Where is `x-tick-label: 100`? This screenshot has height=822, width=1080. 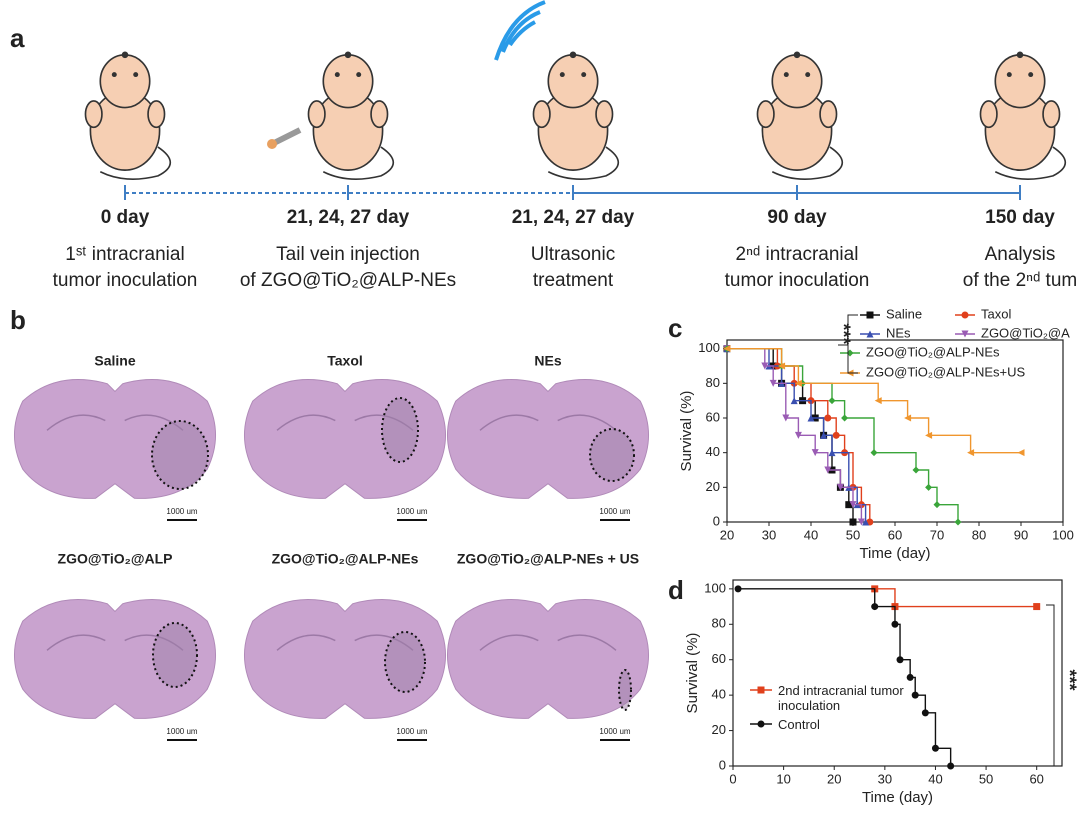 x-tick-label: 100 is located at coordinates (1063, 534).